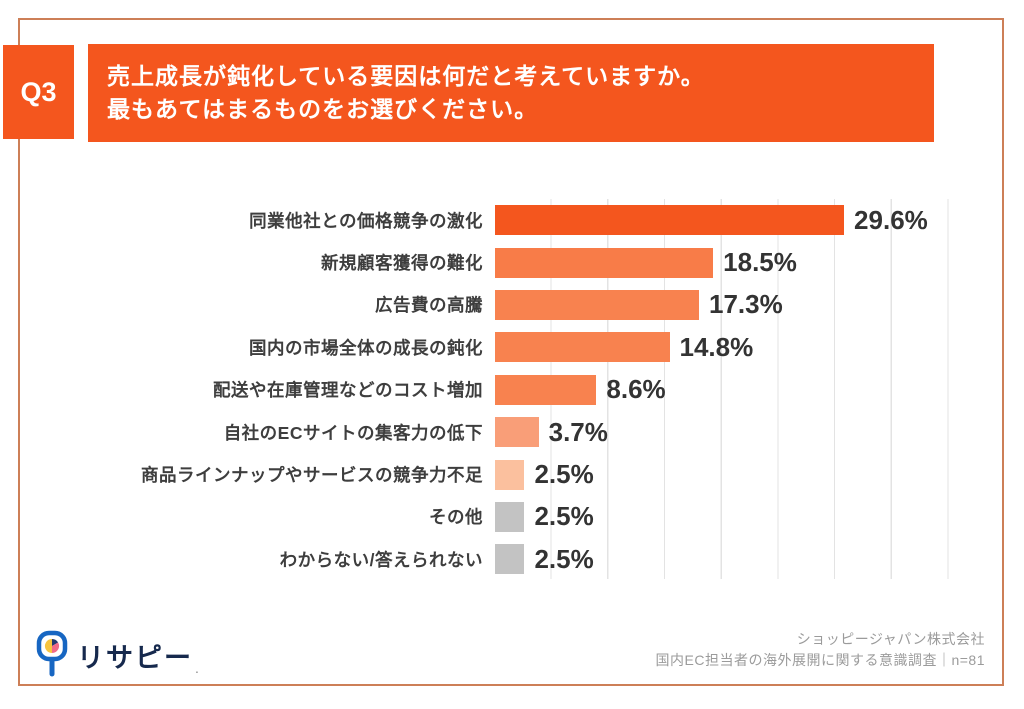 Image resolution: width=1024 pixels, height=709 pixels. I want to click on category-label: 同業他社との価格競争の激化, so click(366, 220).